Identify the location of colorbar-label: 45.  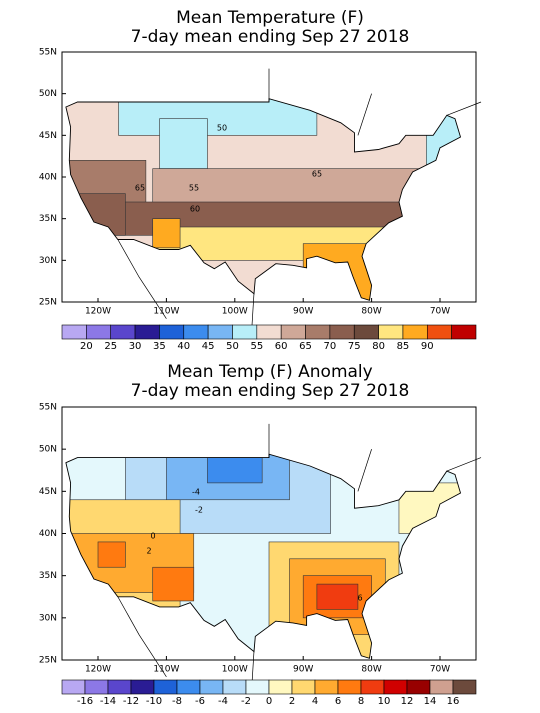
(208, 346).